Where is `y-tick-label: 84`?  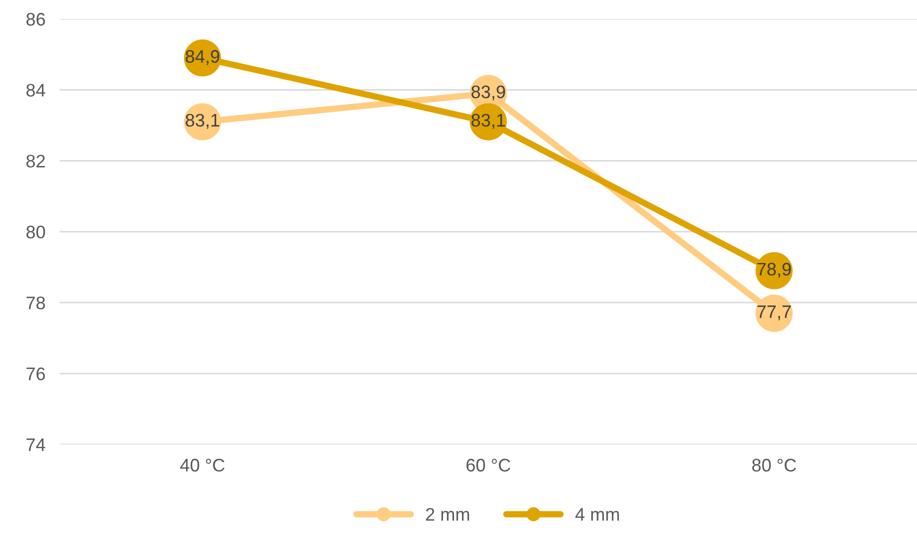 y-tick-label: 84 is located at coordinates (36, 90).